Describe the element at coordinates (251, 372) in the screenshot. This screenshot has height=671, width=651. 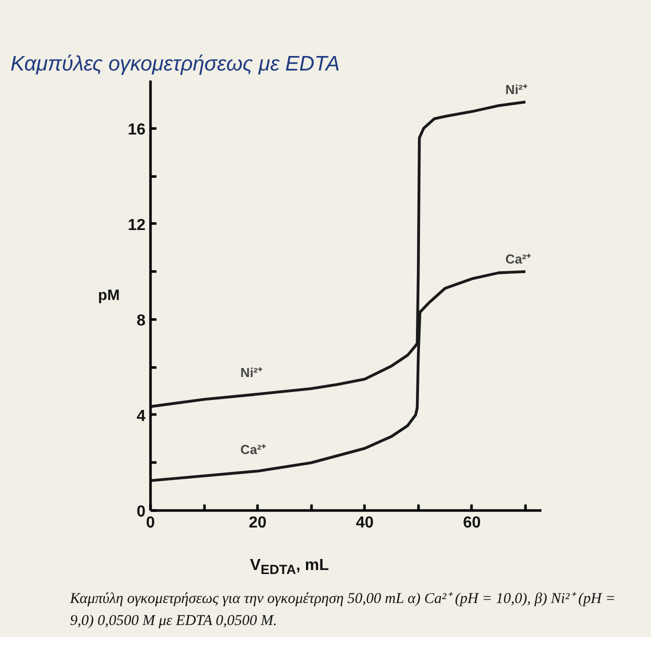
I see `text: Ni²⁺` at that location.